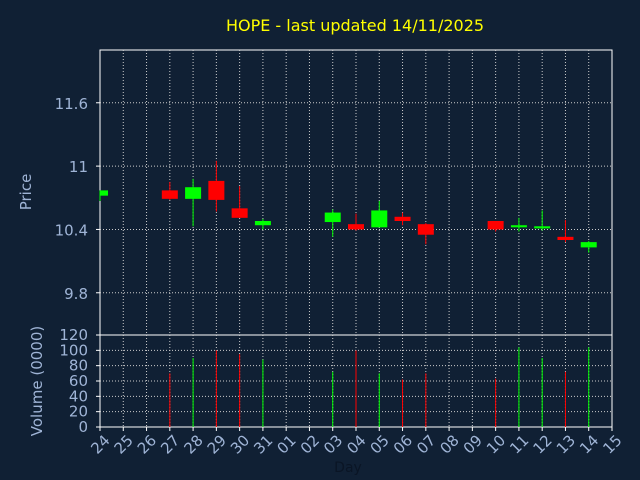  Describe the element at coordinates (83, 427) in the screenshot. I see `volume-y-tick-label: 0` at that location.